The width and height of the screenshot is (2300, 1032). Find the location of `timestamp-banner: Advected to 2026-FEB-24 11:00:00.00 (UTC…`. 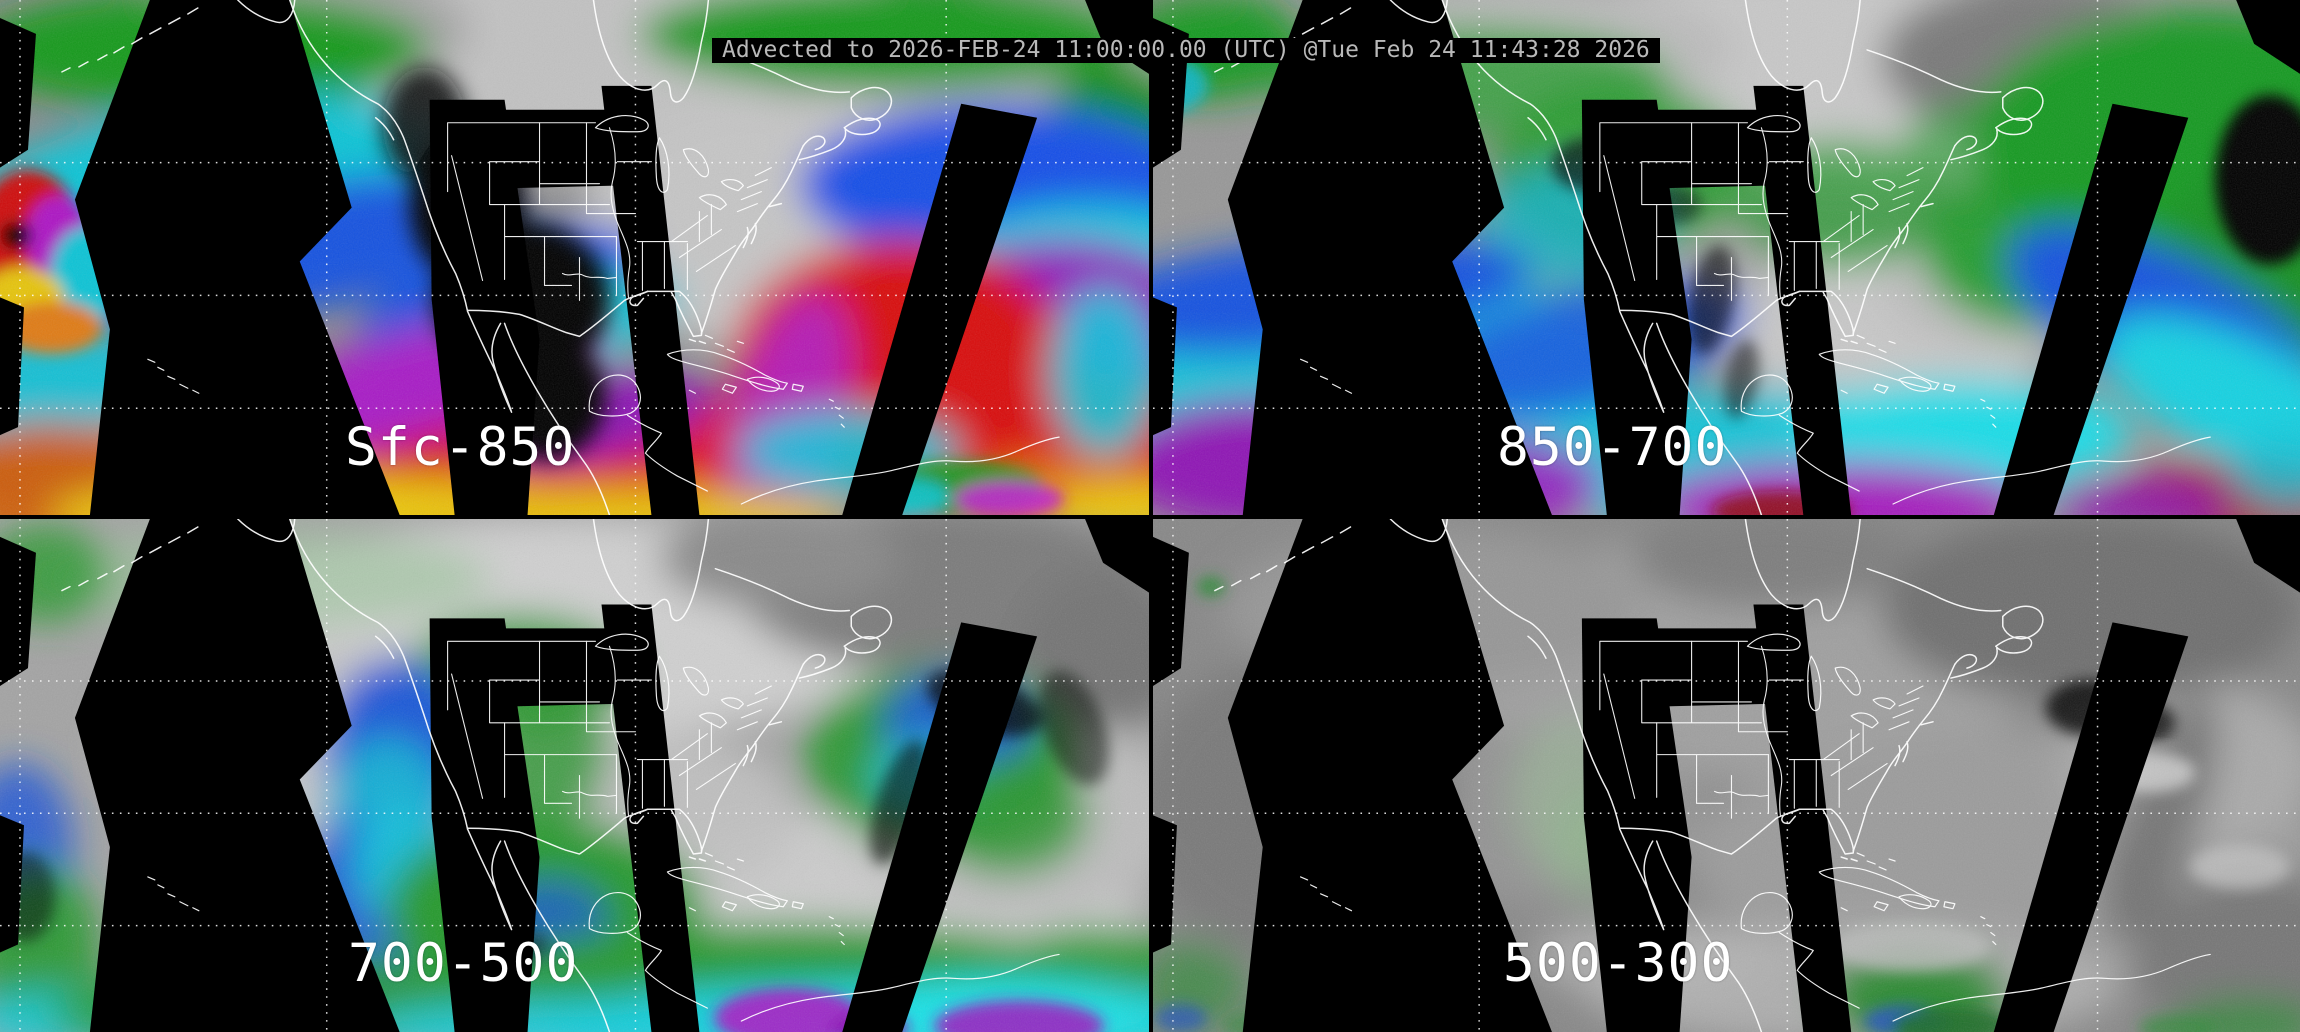

timestamp-banner: Advected to 2026-FEB-24 11:00:00.00 (UTC… is located at coordinates (1186, 50).